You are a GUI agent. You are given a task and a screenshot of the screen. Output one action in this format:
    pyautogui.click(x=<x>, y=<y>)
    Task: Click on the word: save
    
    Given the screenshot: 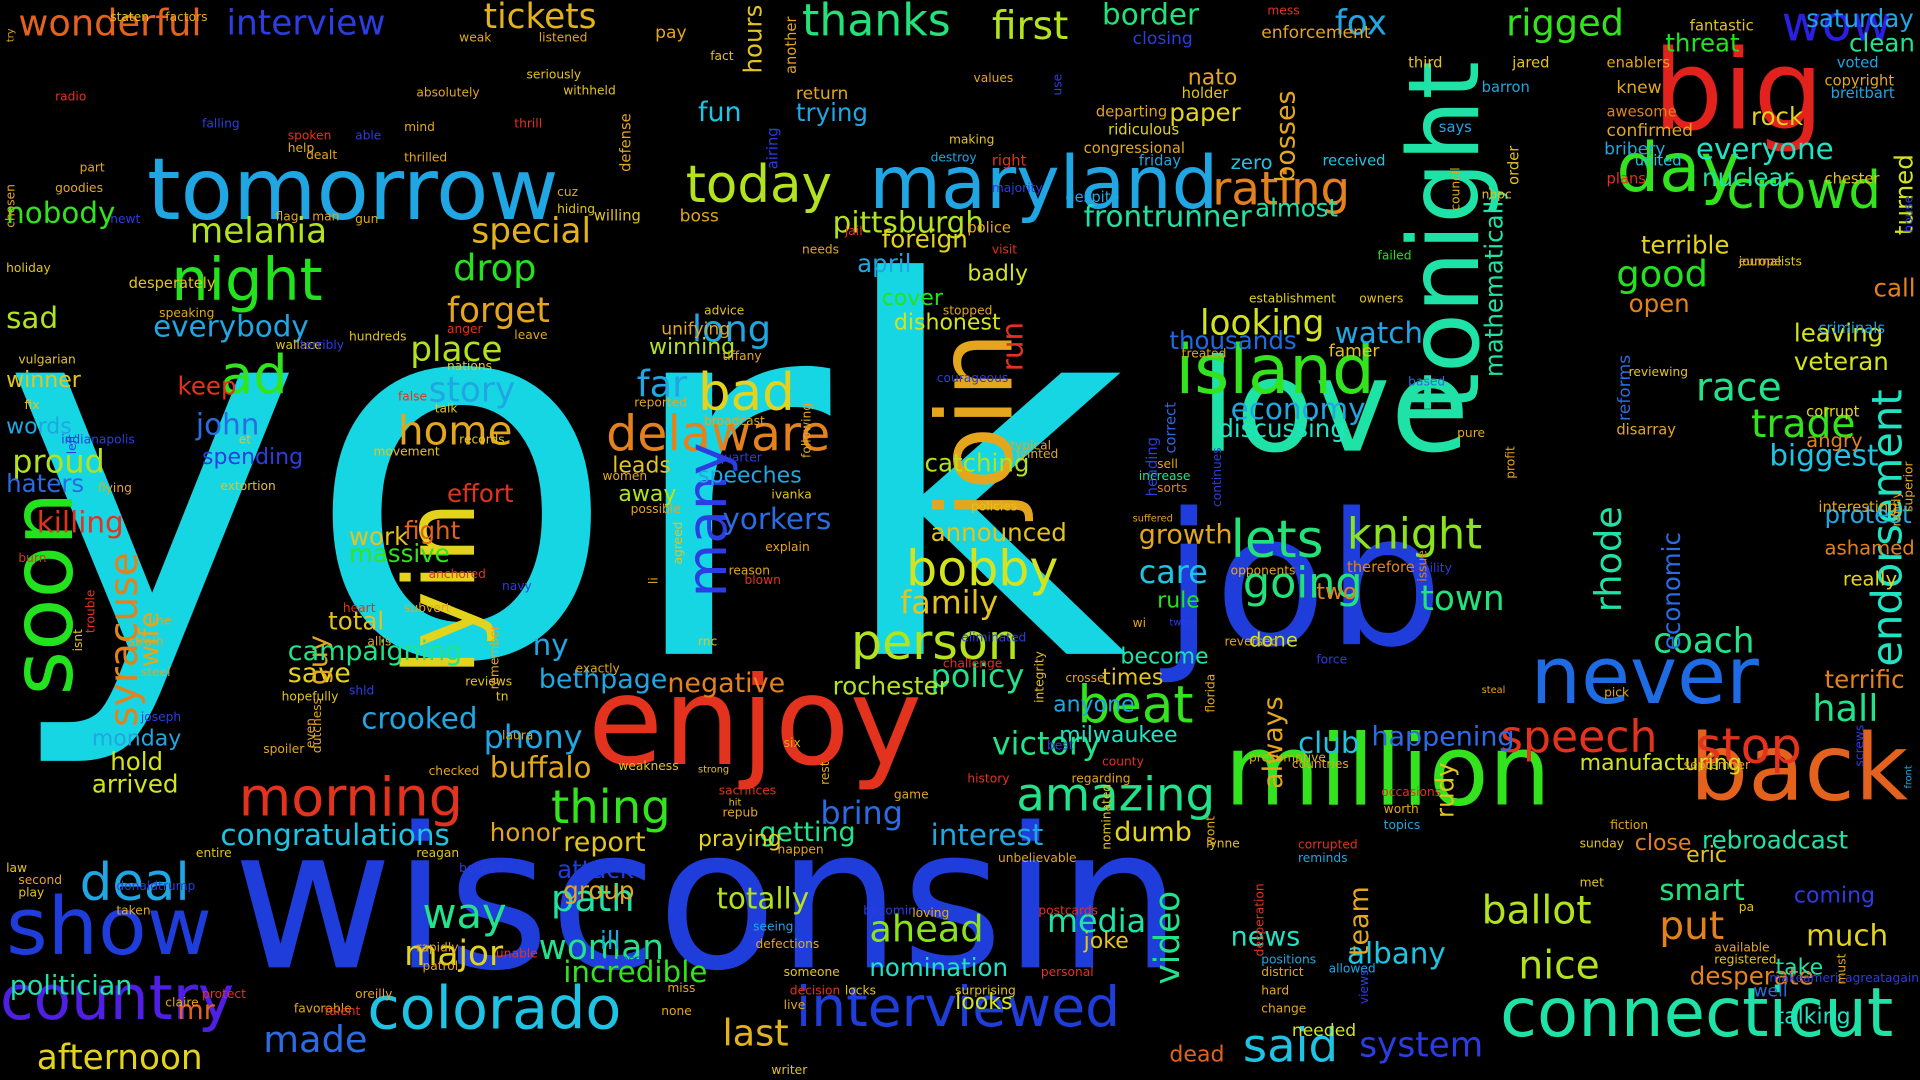 What is the action you would take?
    pyautogui.click(x=319, y=674)
    